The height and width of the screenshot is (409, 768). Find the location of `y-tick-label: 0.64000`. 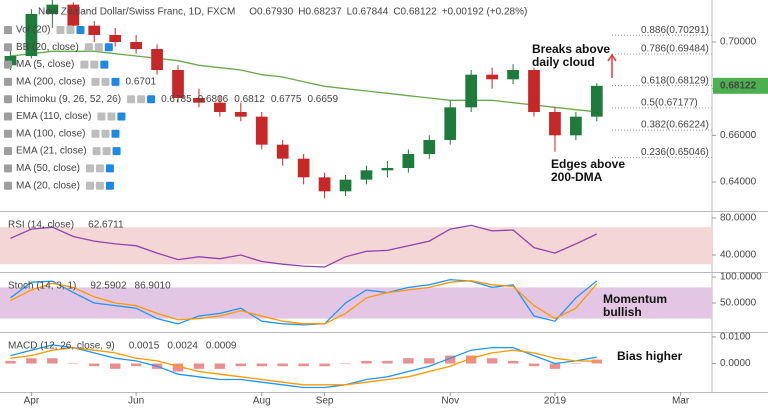

y-tick-label: 0.64000 is located at coordinates (738, 182).